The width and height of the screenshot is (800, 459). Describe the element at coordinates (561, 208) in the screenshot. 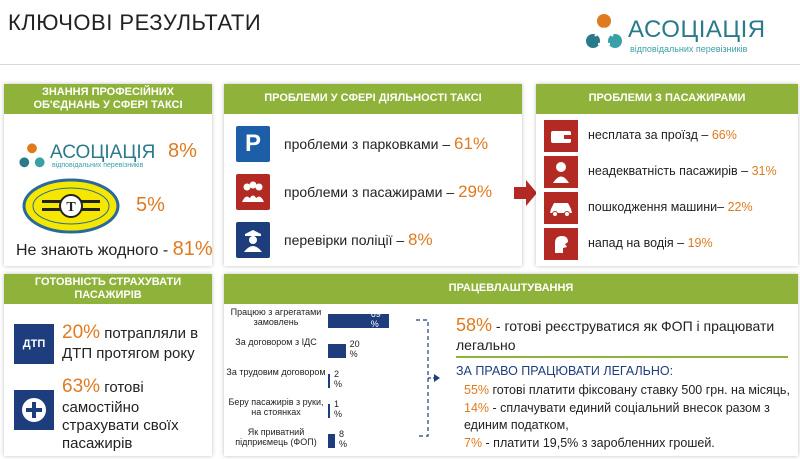

I see `car-icon` at that location.